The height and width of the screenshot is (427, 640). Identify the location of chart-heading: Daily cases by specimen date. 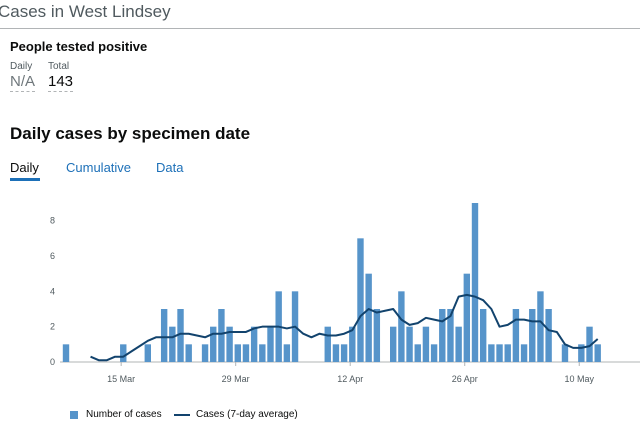
(130, 133).